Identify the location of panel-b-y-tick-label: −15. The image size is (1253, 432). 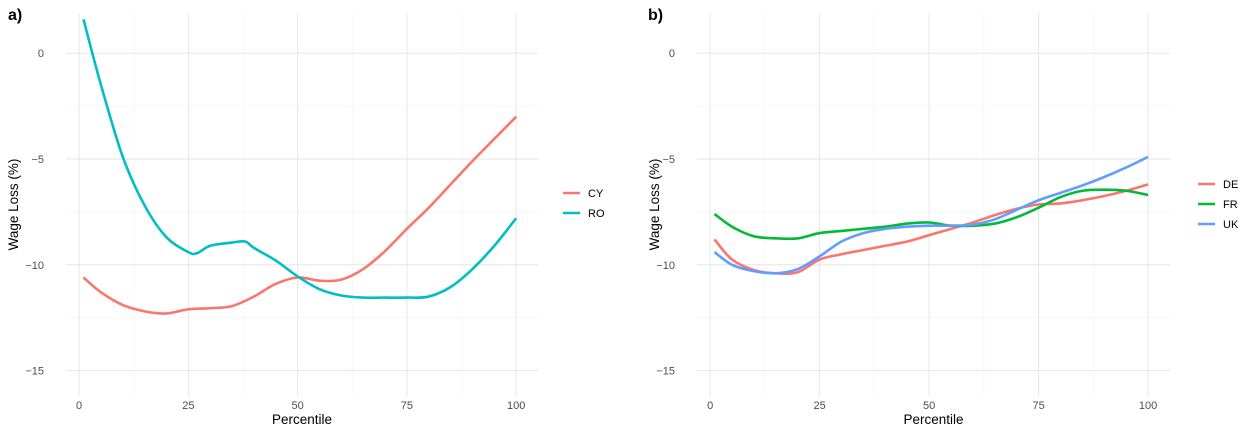
(665, 372).